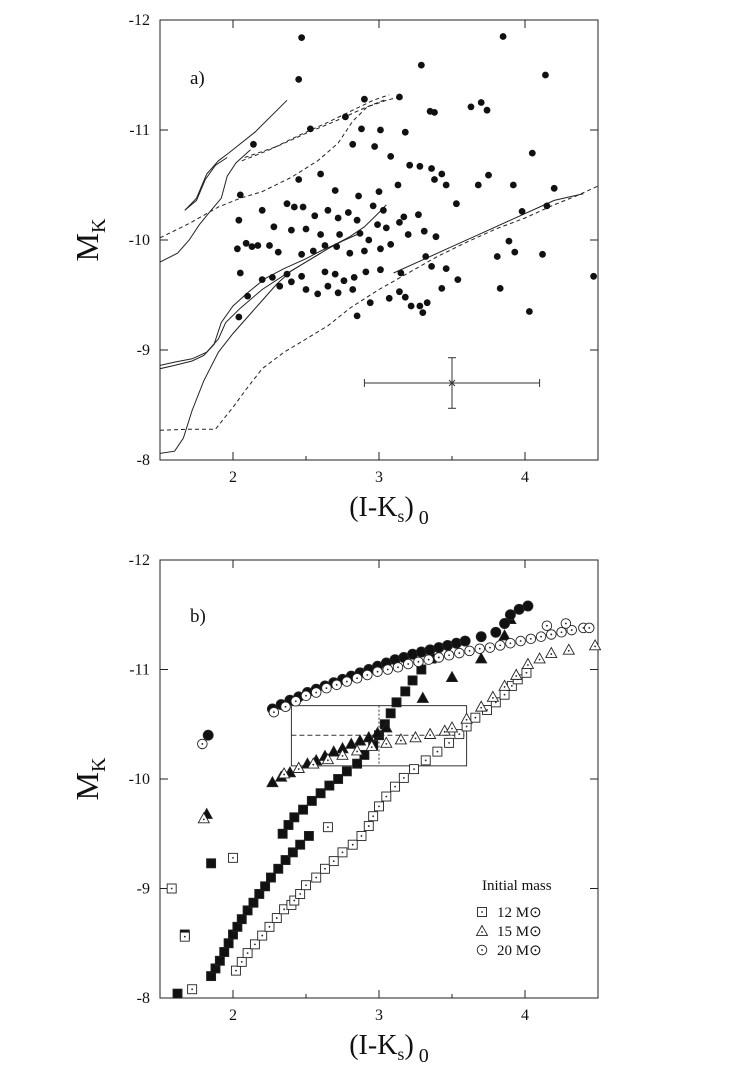  I want to click on y-tick-label: -8, so click(143, 460).